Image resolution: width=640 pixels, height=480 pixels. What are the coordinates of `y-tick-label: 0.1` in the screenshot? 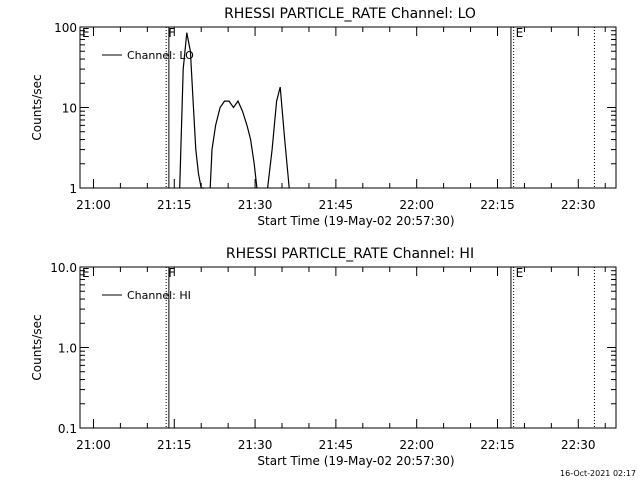 It's located at (67, 429).